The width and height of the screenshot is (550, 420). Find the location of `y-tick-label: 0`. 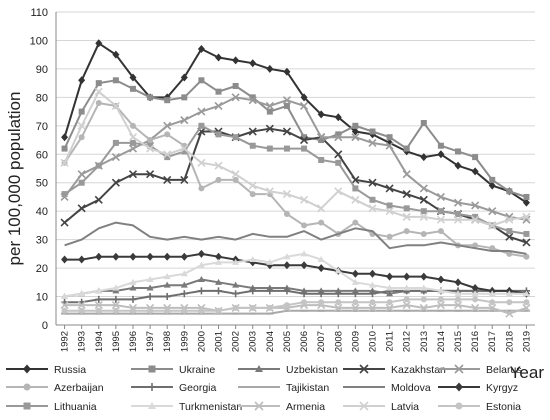

y-tick-label: 0 is located at coordinates (45, 326).